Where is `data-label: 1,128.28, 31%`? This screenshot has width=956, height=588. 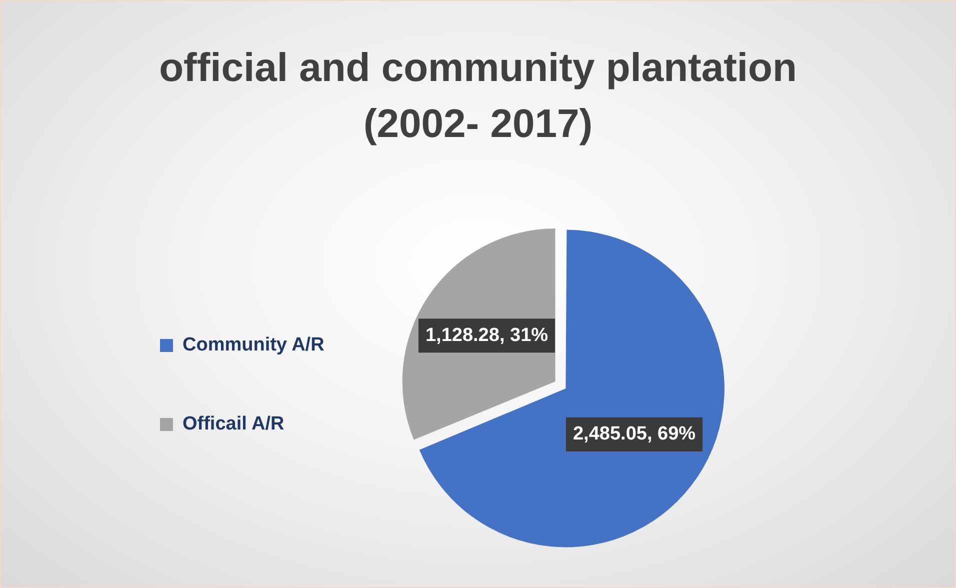 data-label: 1,128.28, 31% is located at coordinates (486, 335).